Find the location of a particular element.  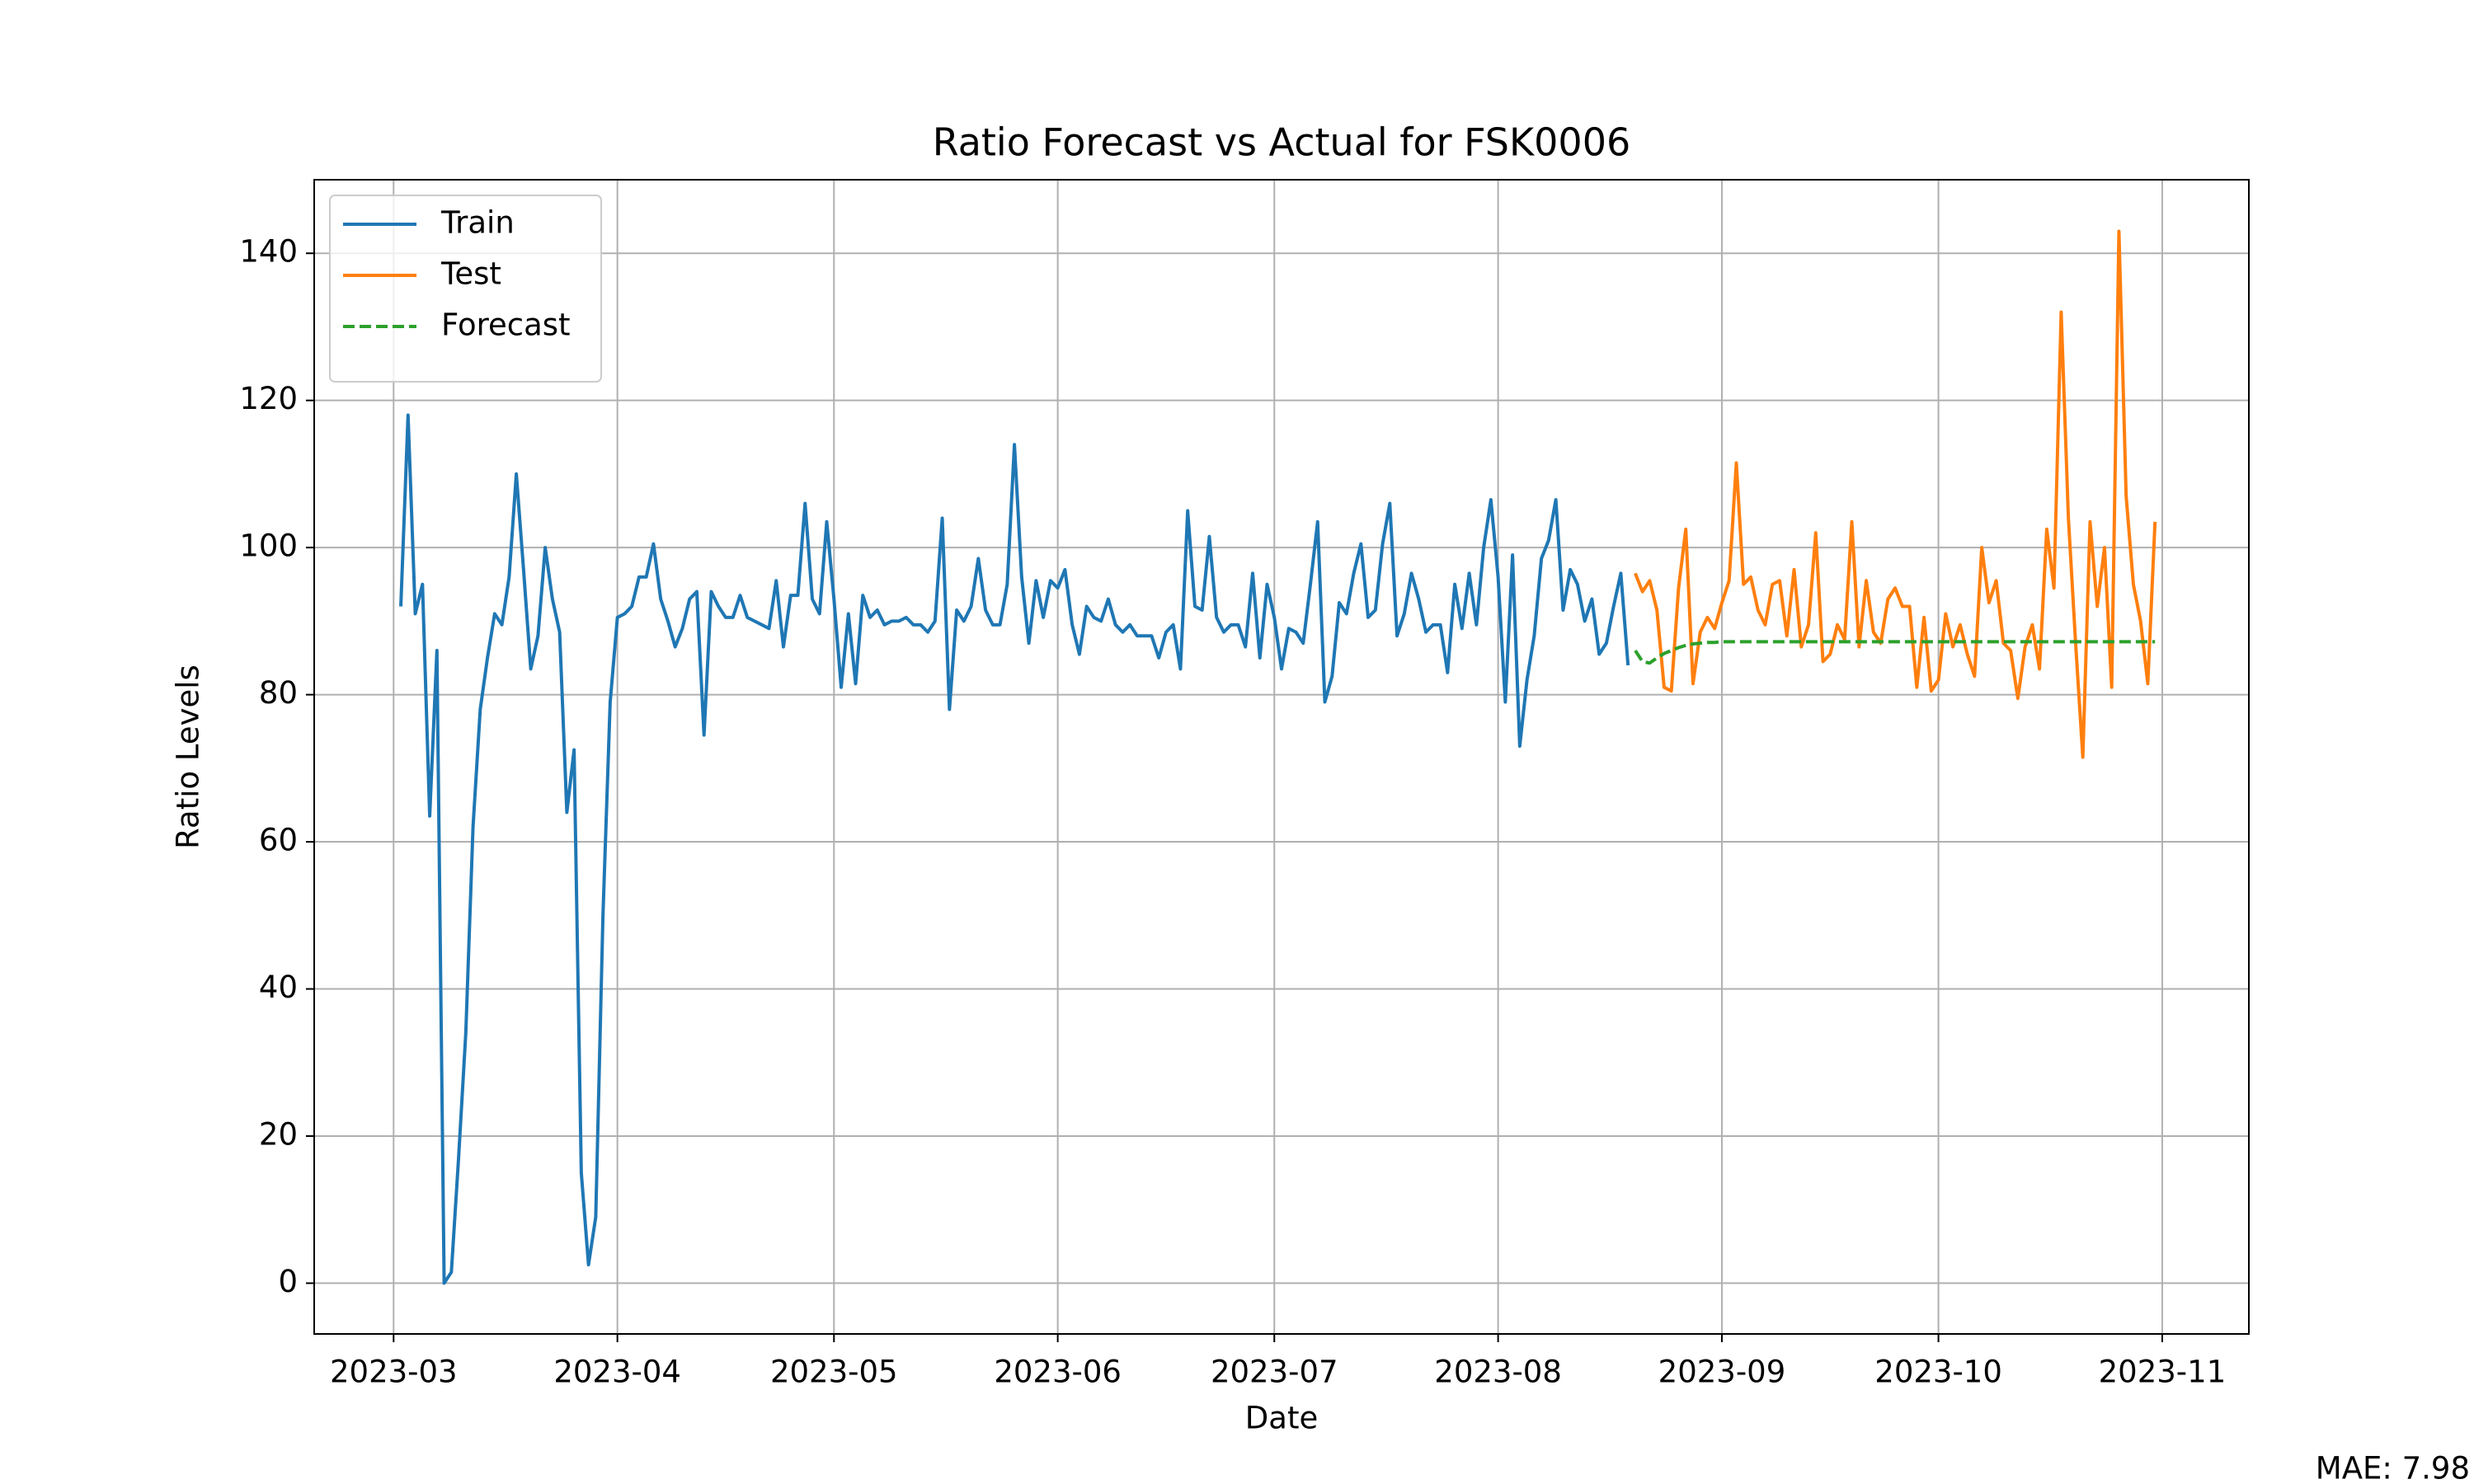

y-tick-label: 40 is located at coordinates (278, 988).